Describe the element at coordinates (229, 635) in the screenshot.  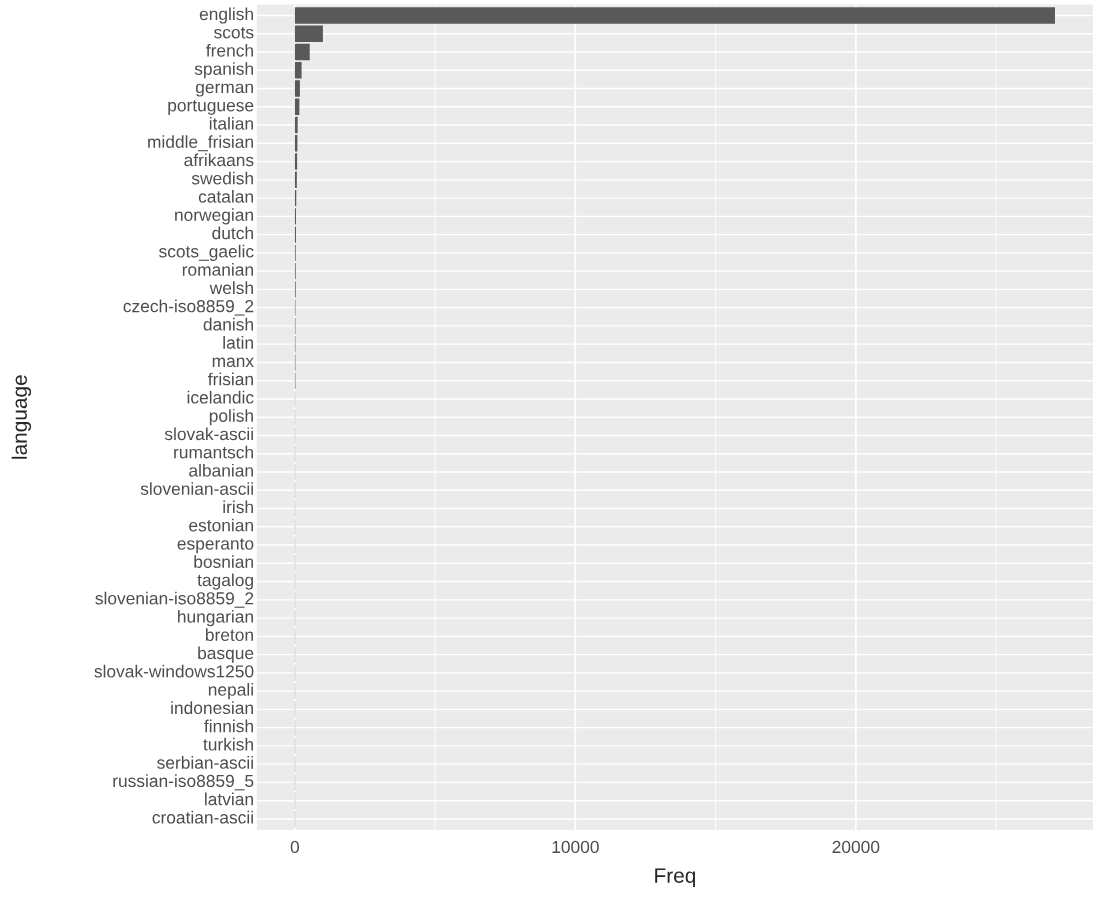
I see `y-tick-label: breton` at that location.